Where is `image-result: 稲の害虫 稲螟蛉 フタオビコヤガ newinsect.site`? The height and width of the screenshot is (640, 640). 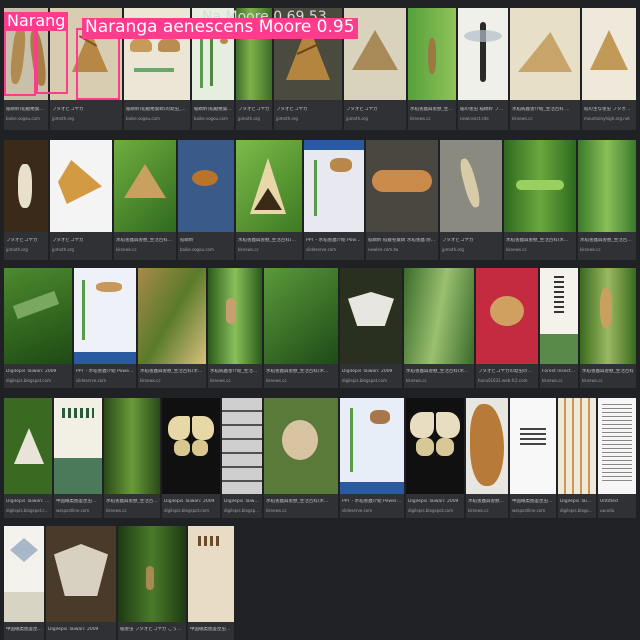 image-result: 稲の害虫 稲螟蛉 フタオビコヤガ newinsect.site is located at coordinates (483, 69).